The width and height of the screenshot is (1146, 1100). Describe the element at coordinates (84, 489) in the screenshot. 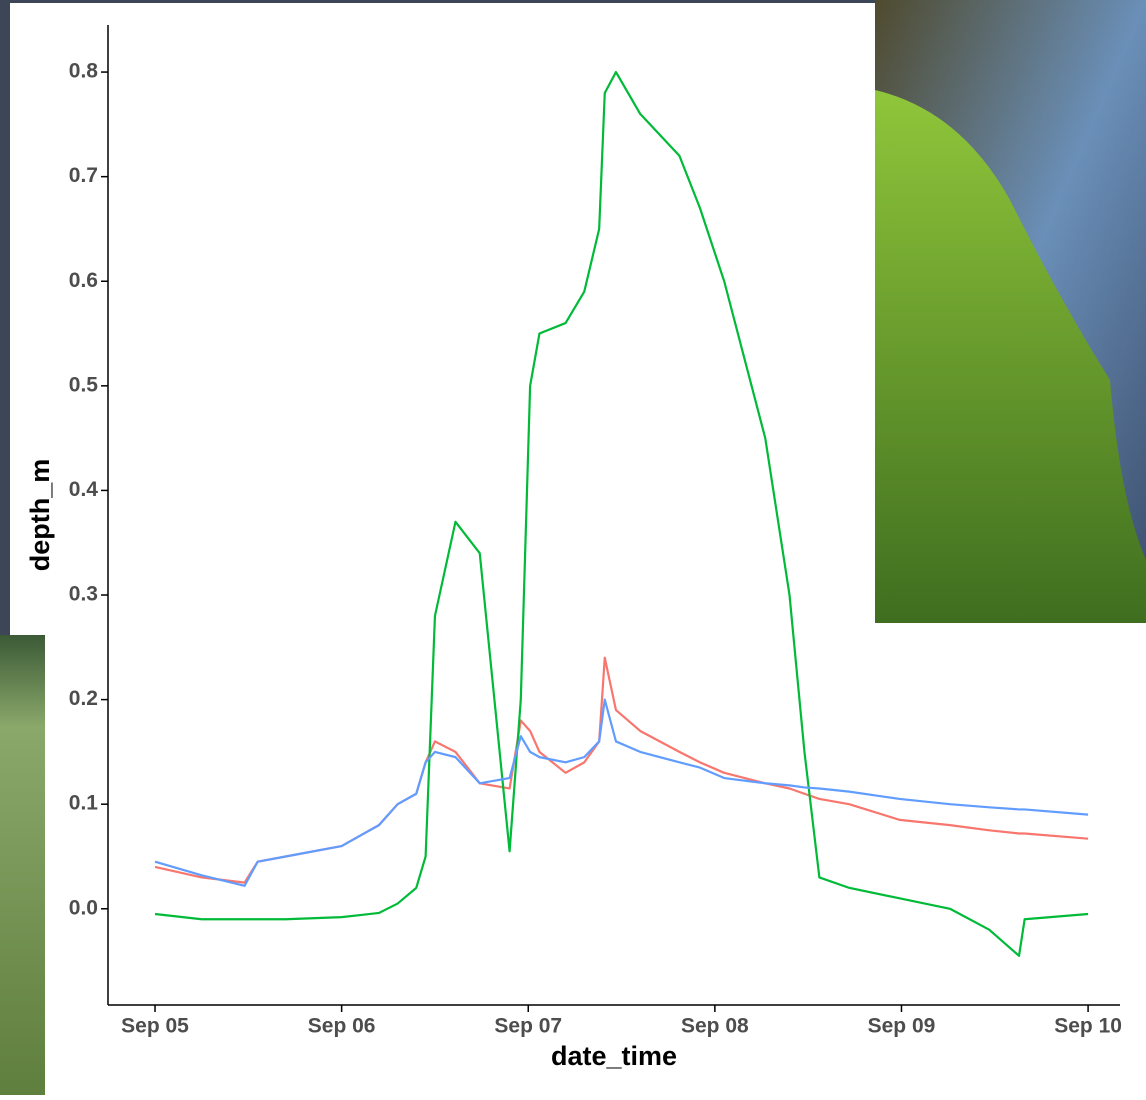

I see `y-tick-label: 0.4` at that location.